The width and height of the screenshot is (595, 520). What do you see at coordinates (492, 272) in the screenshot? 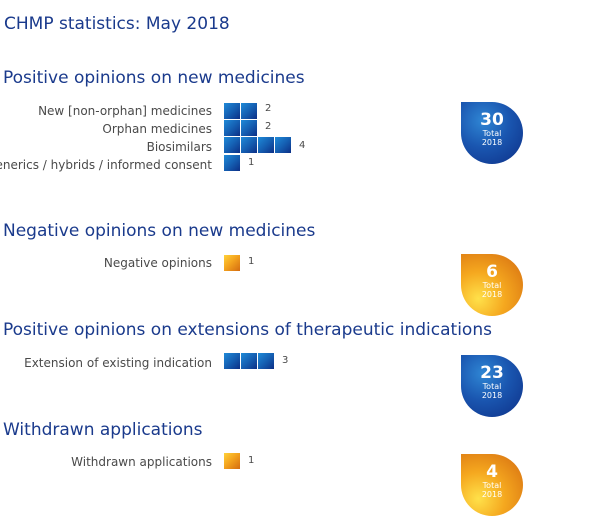
I see `total-value: 6` at bounding box center [492, 272].